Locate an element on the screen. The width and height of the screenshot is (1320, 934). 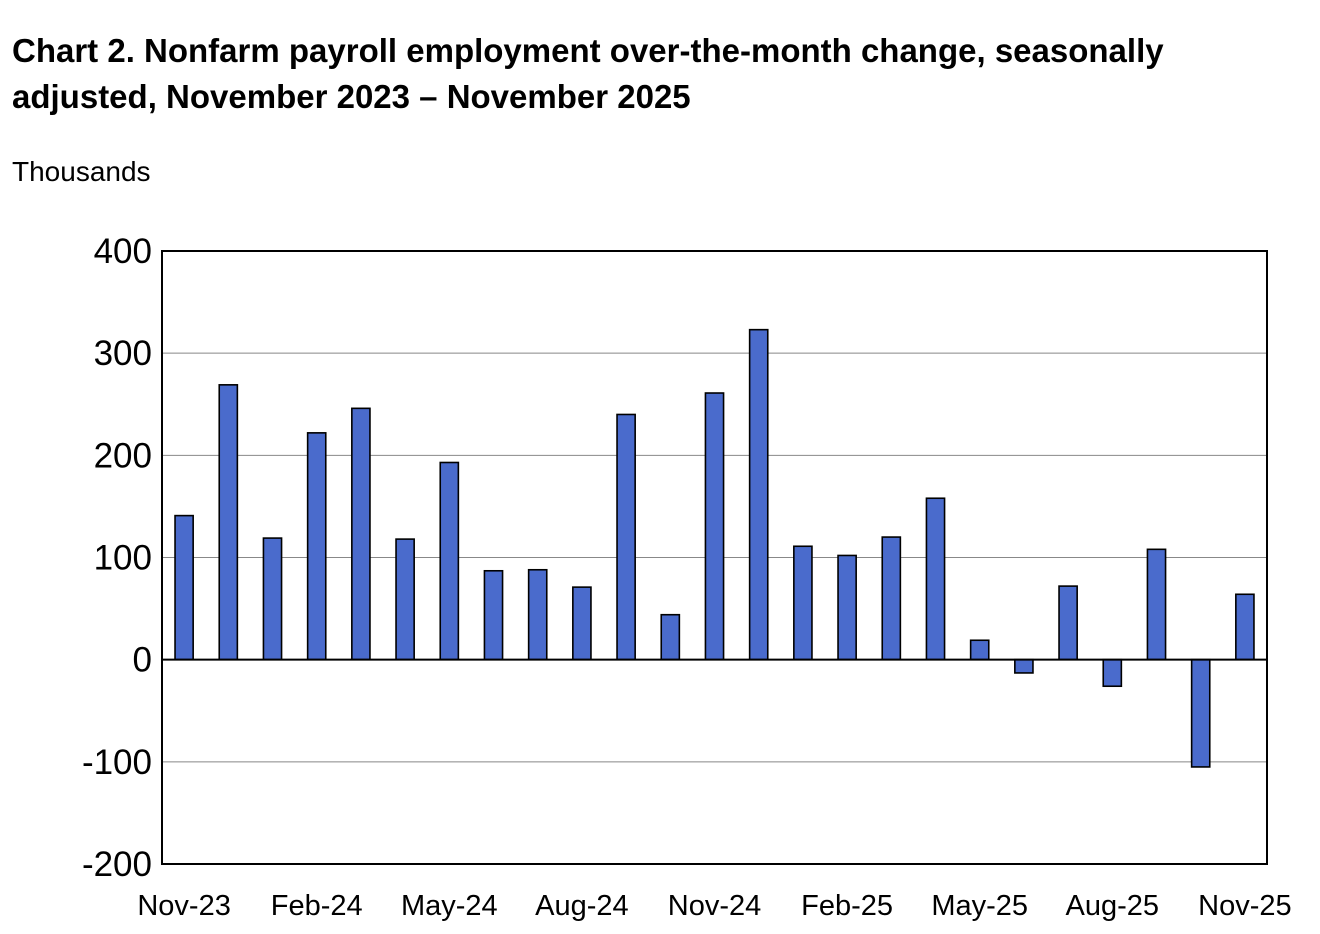
x-tick-label: Aug-24 is located at coordinates (582, 906).